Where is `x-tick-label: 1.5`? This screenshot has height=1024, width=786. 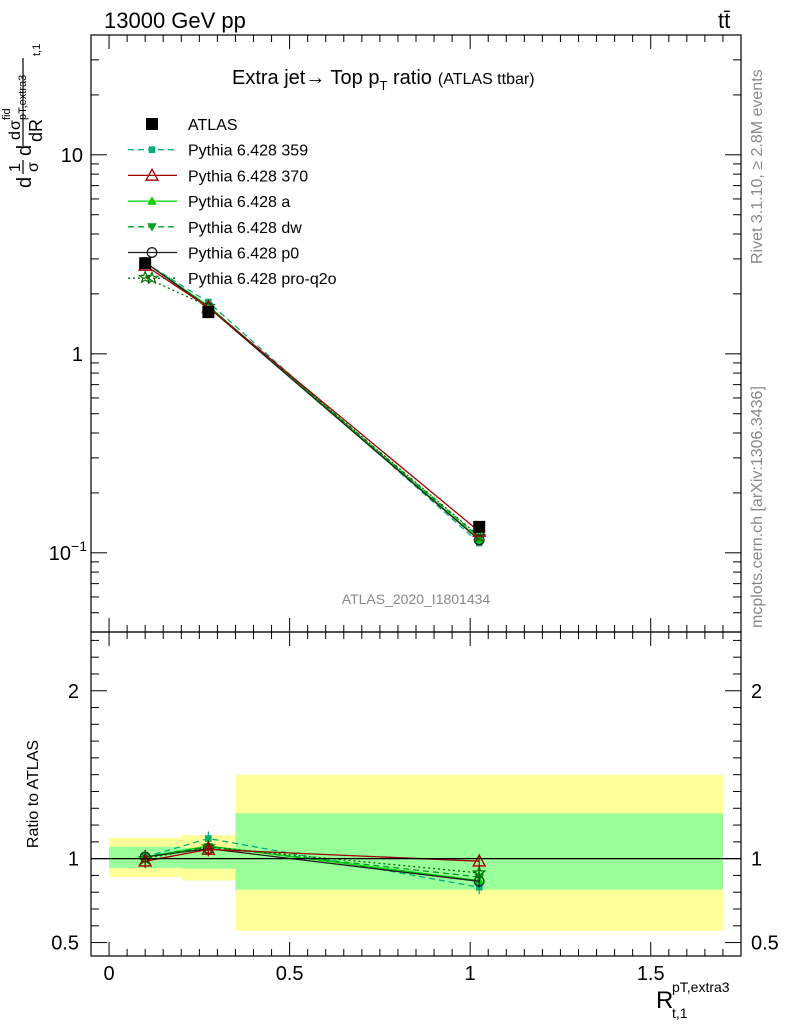
x-tick-label: 1.5 is located at coordinates (651, 974).